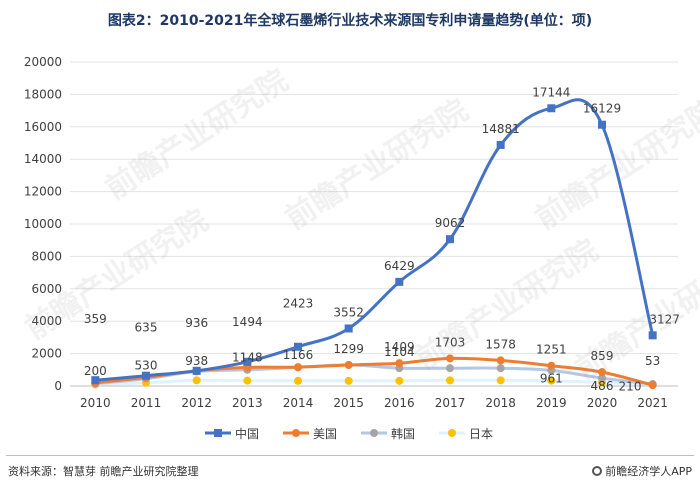 This screenshot has height=490, width=700. Describe the element at coordinates (43, 127) in the screenshot. I see `y-tick-label: 16000` at that location.